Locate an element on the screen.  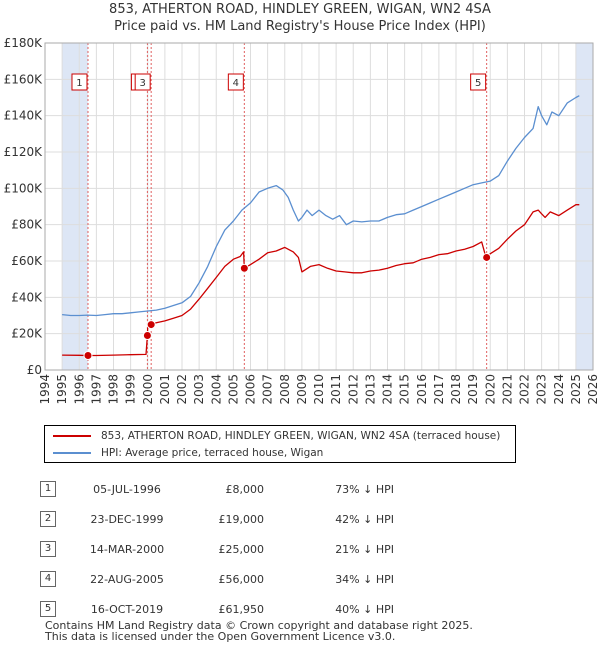
x-tick-label: 2002 is located at coordinates (182, 389).